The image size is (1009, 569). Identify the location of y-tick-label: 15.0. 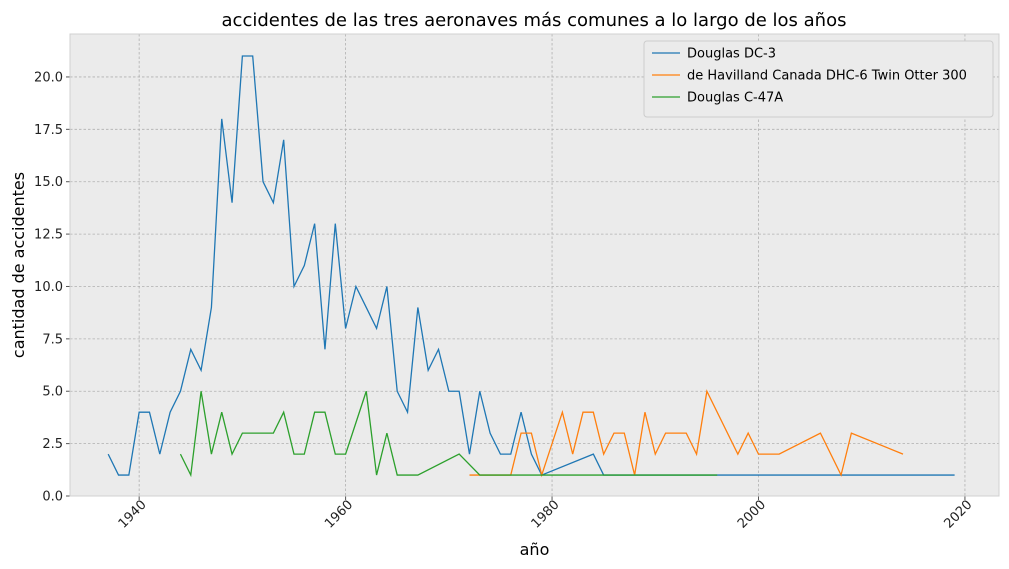
(48, 182).